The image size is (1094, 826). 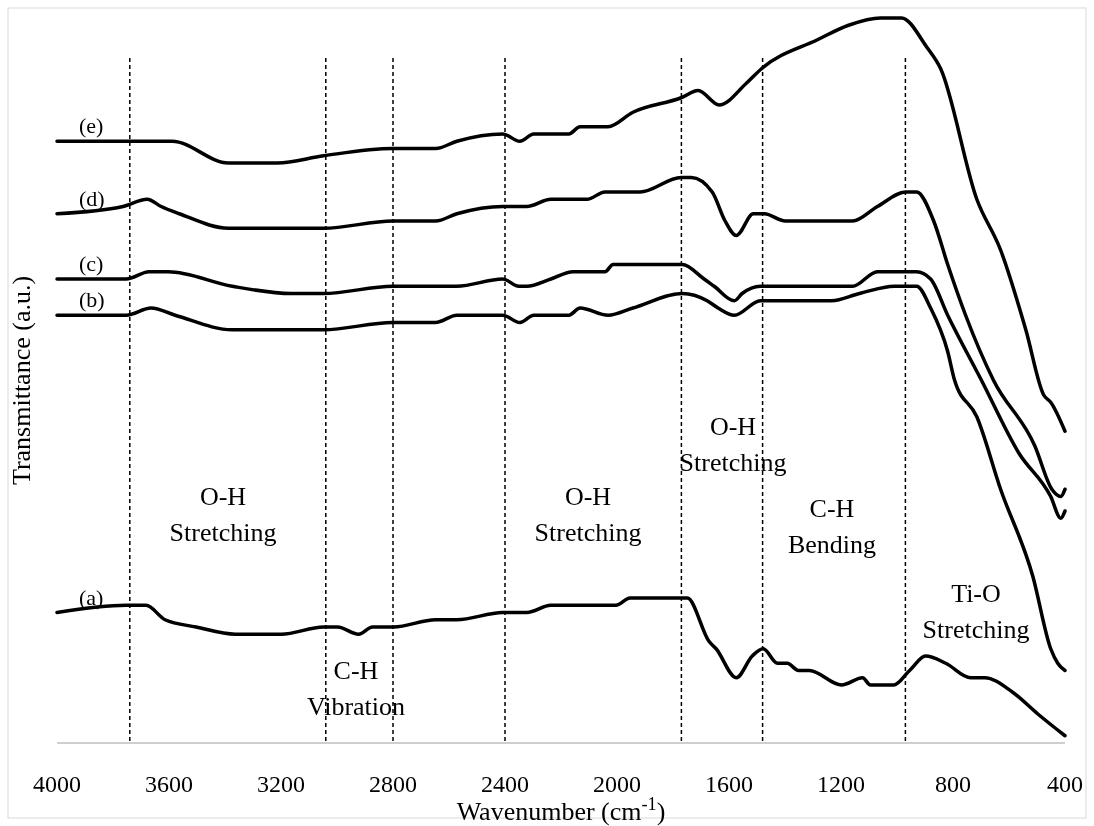 What do you see at coordinates (169, 784) in the screenshot?
I see `x-tick-label: 3600` at bounding box center [169, 784].